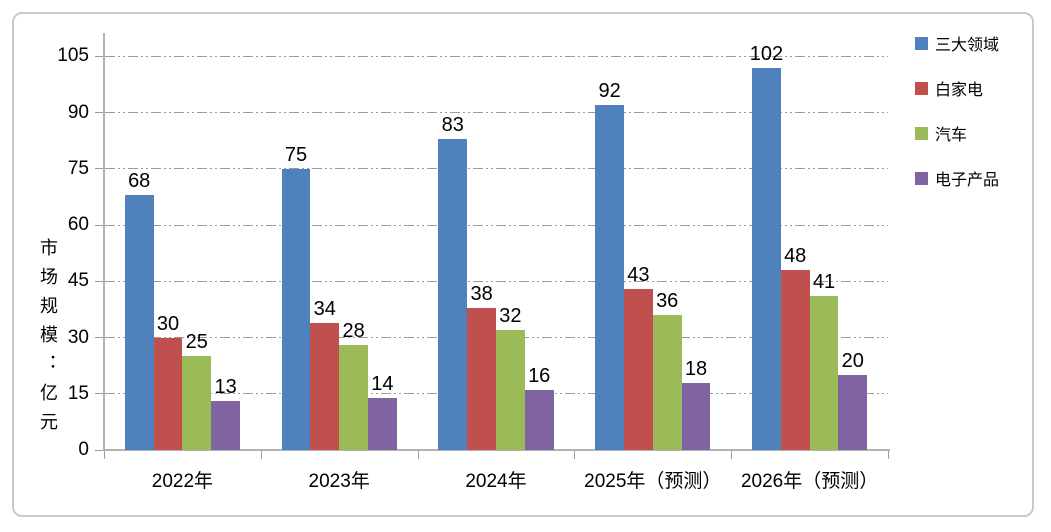  Describe the element at coordinates (766, 53) in the screenshot. I see `bar-value-label: 102` at that location.